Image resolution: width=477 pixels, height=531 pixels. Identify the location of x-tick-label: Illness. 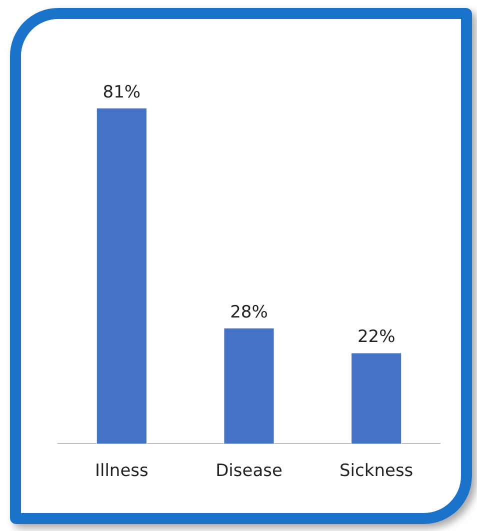
(121, 471).